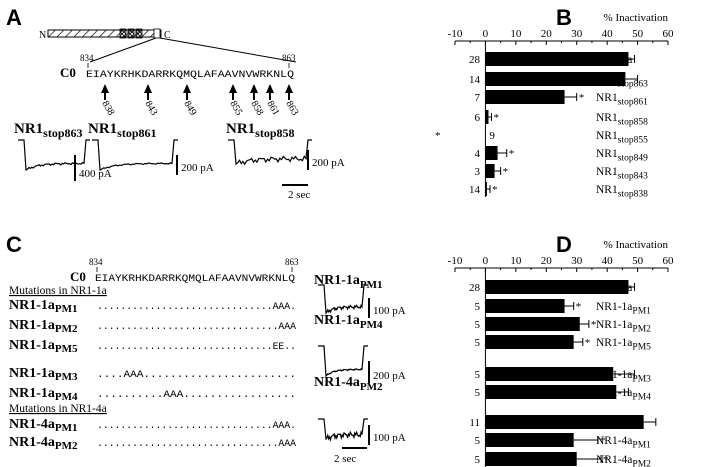  I want to click on x-tick-label: -10, so click(455, 34).